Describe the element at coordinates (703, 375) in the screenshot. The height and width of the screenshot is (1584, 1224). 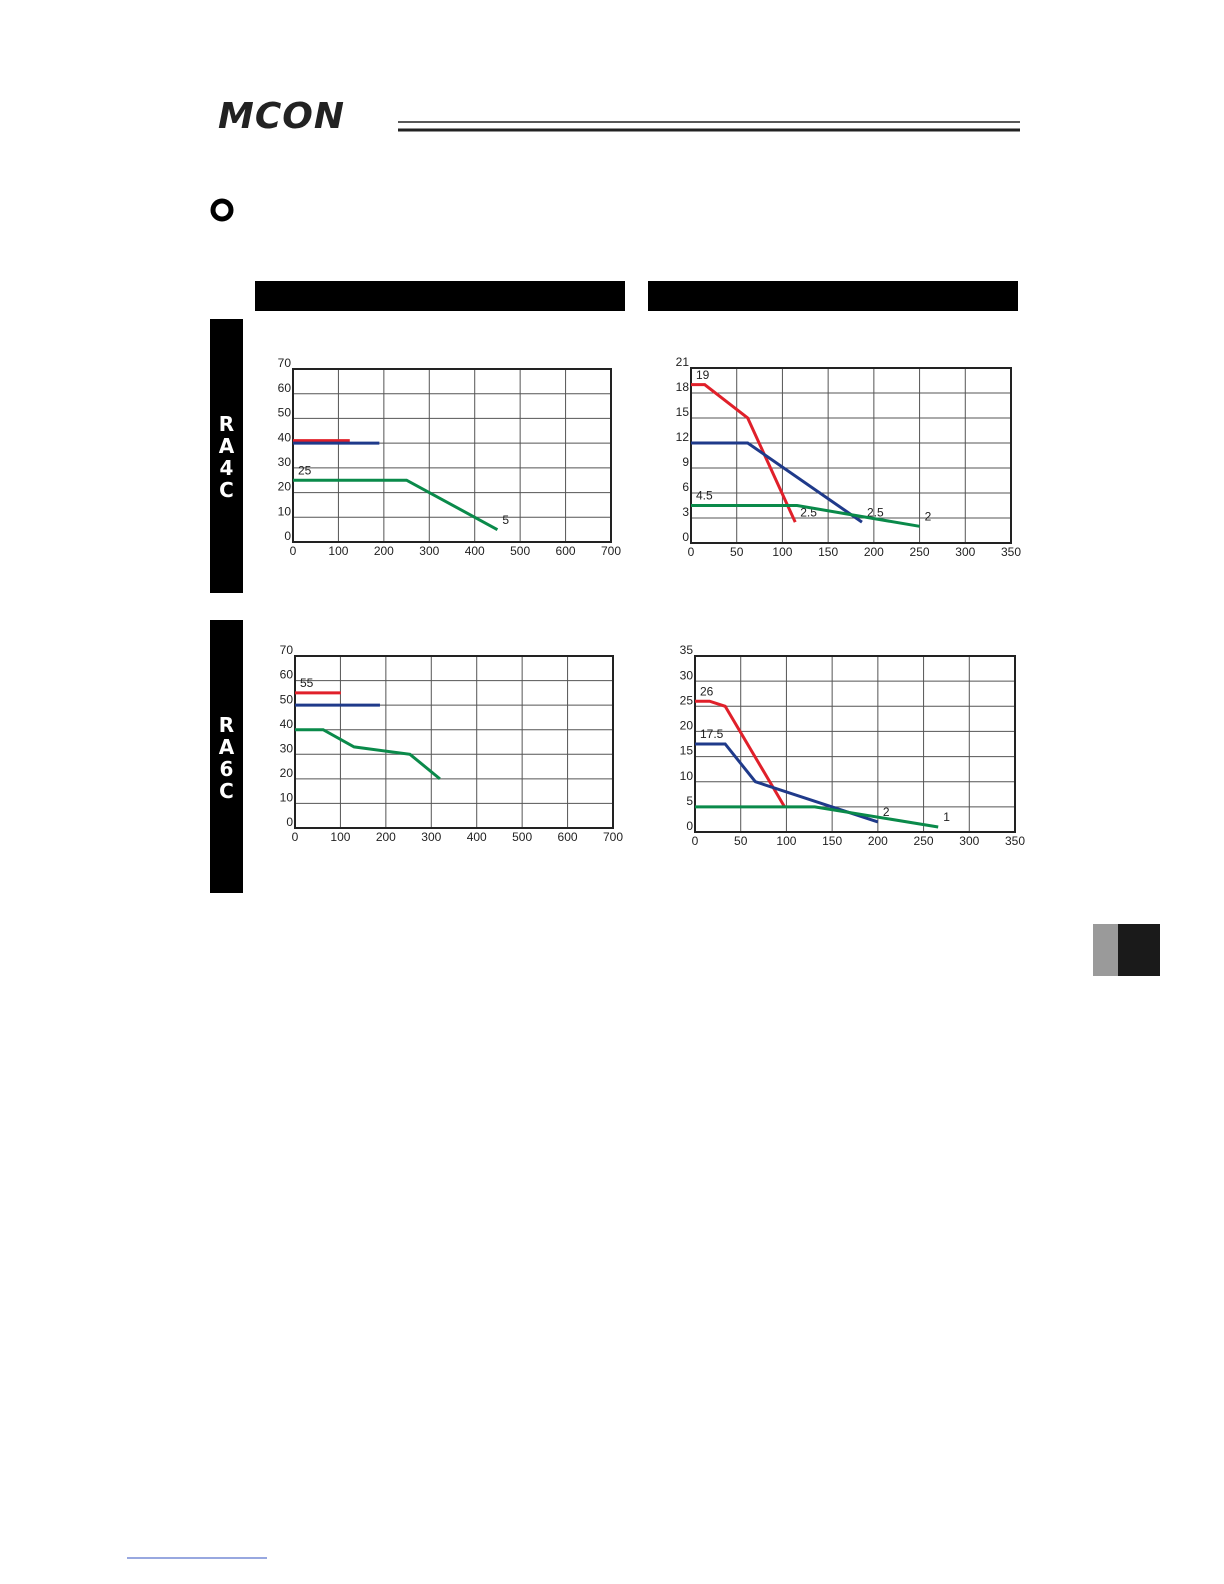
I see `data-label: 19` at that location.